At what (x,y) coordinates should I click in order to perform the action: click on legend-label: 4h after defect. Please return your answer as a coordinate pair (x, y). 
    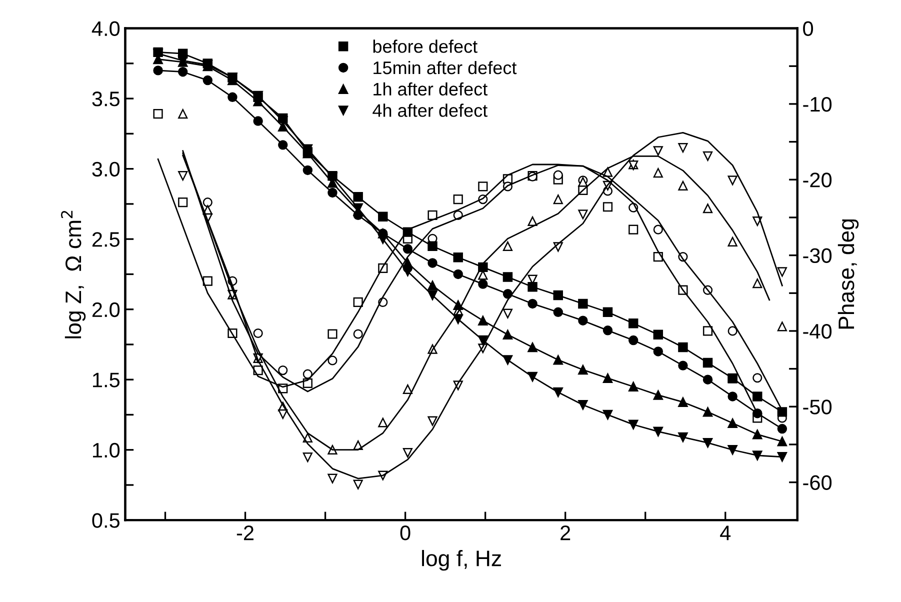
    Looking at the image, I should click on (430, 110).